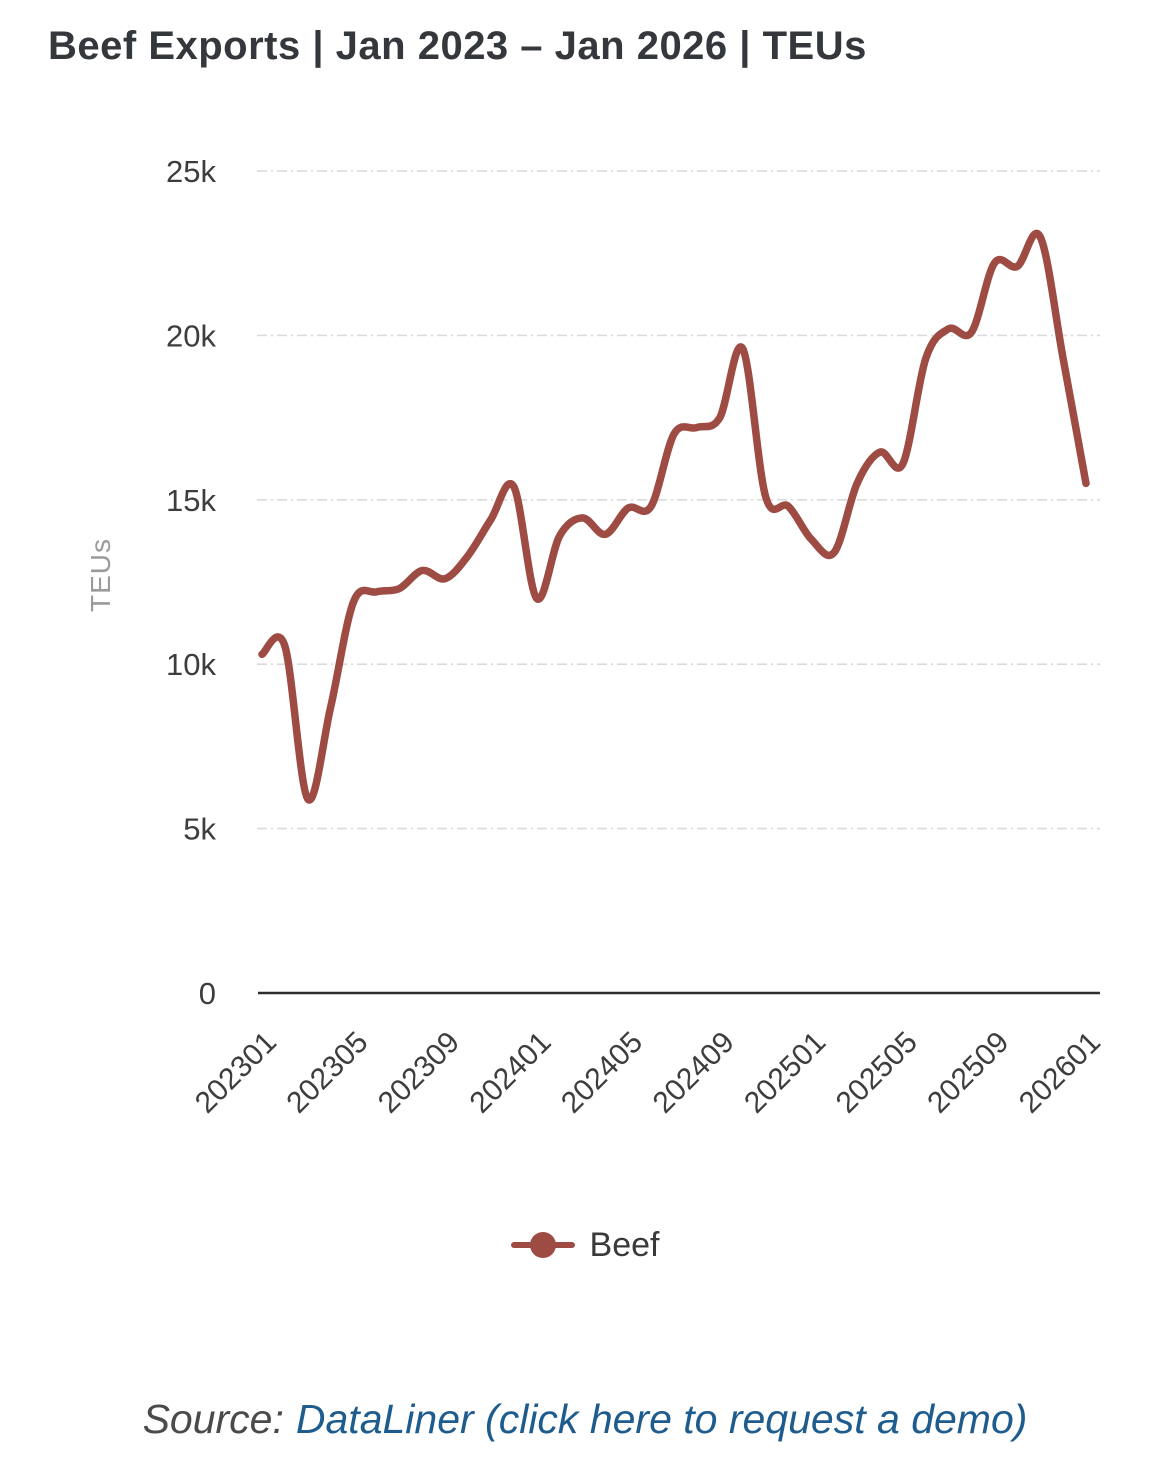 The width and height of the screenshot is (1170, 1459). I want to click on y-tick-label: 5k, so click(199, 829).